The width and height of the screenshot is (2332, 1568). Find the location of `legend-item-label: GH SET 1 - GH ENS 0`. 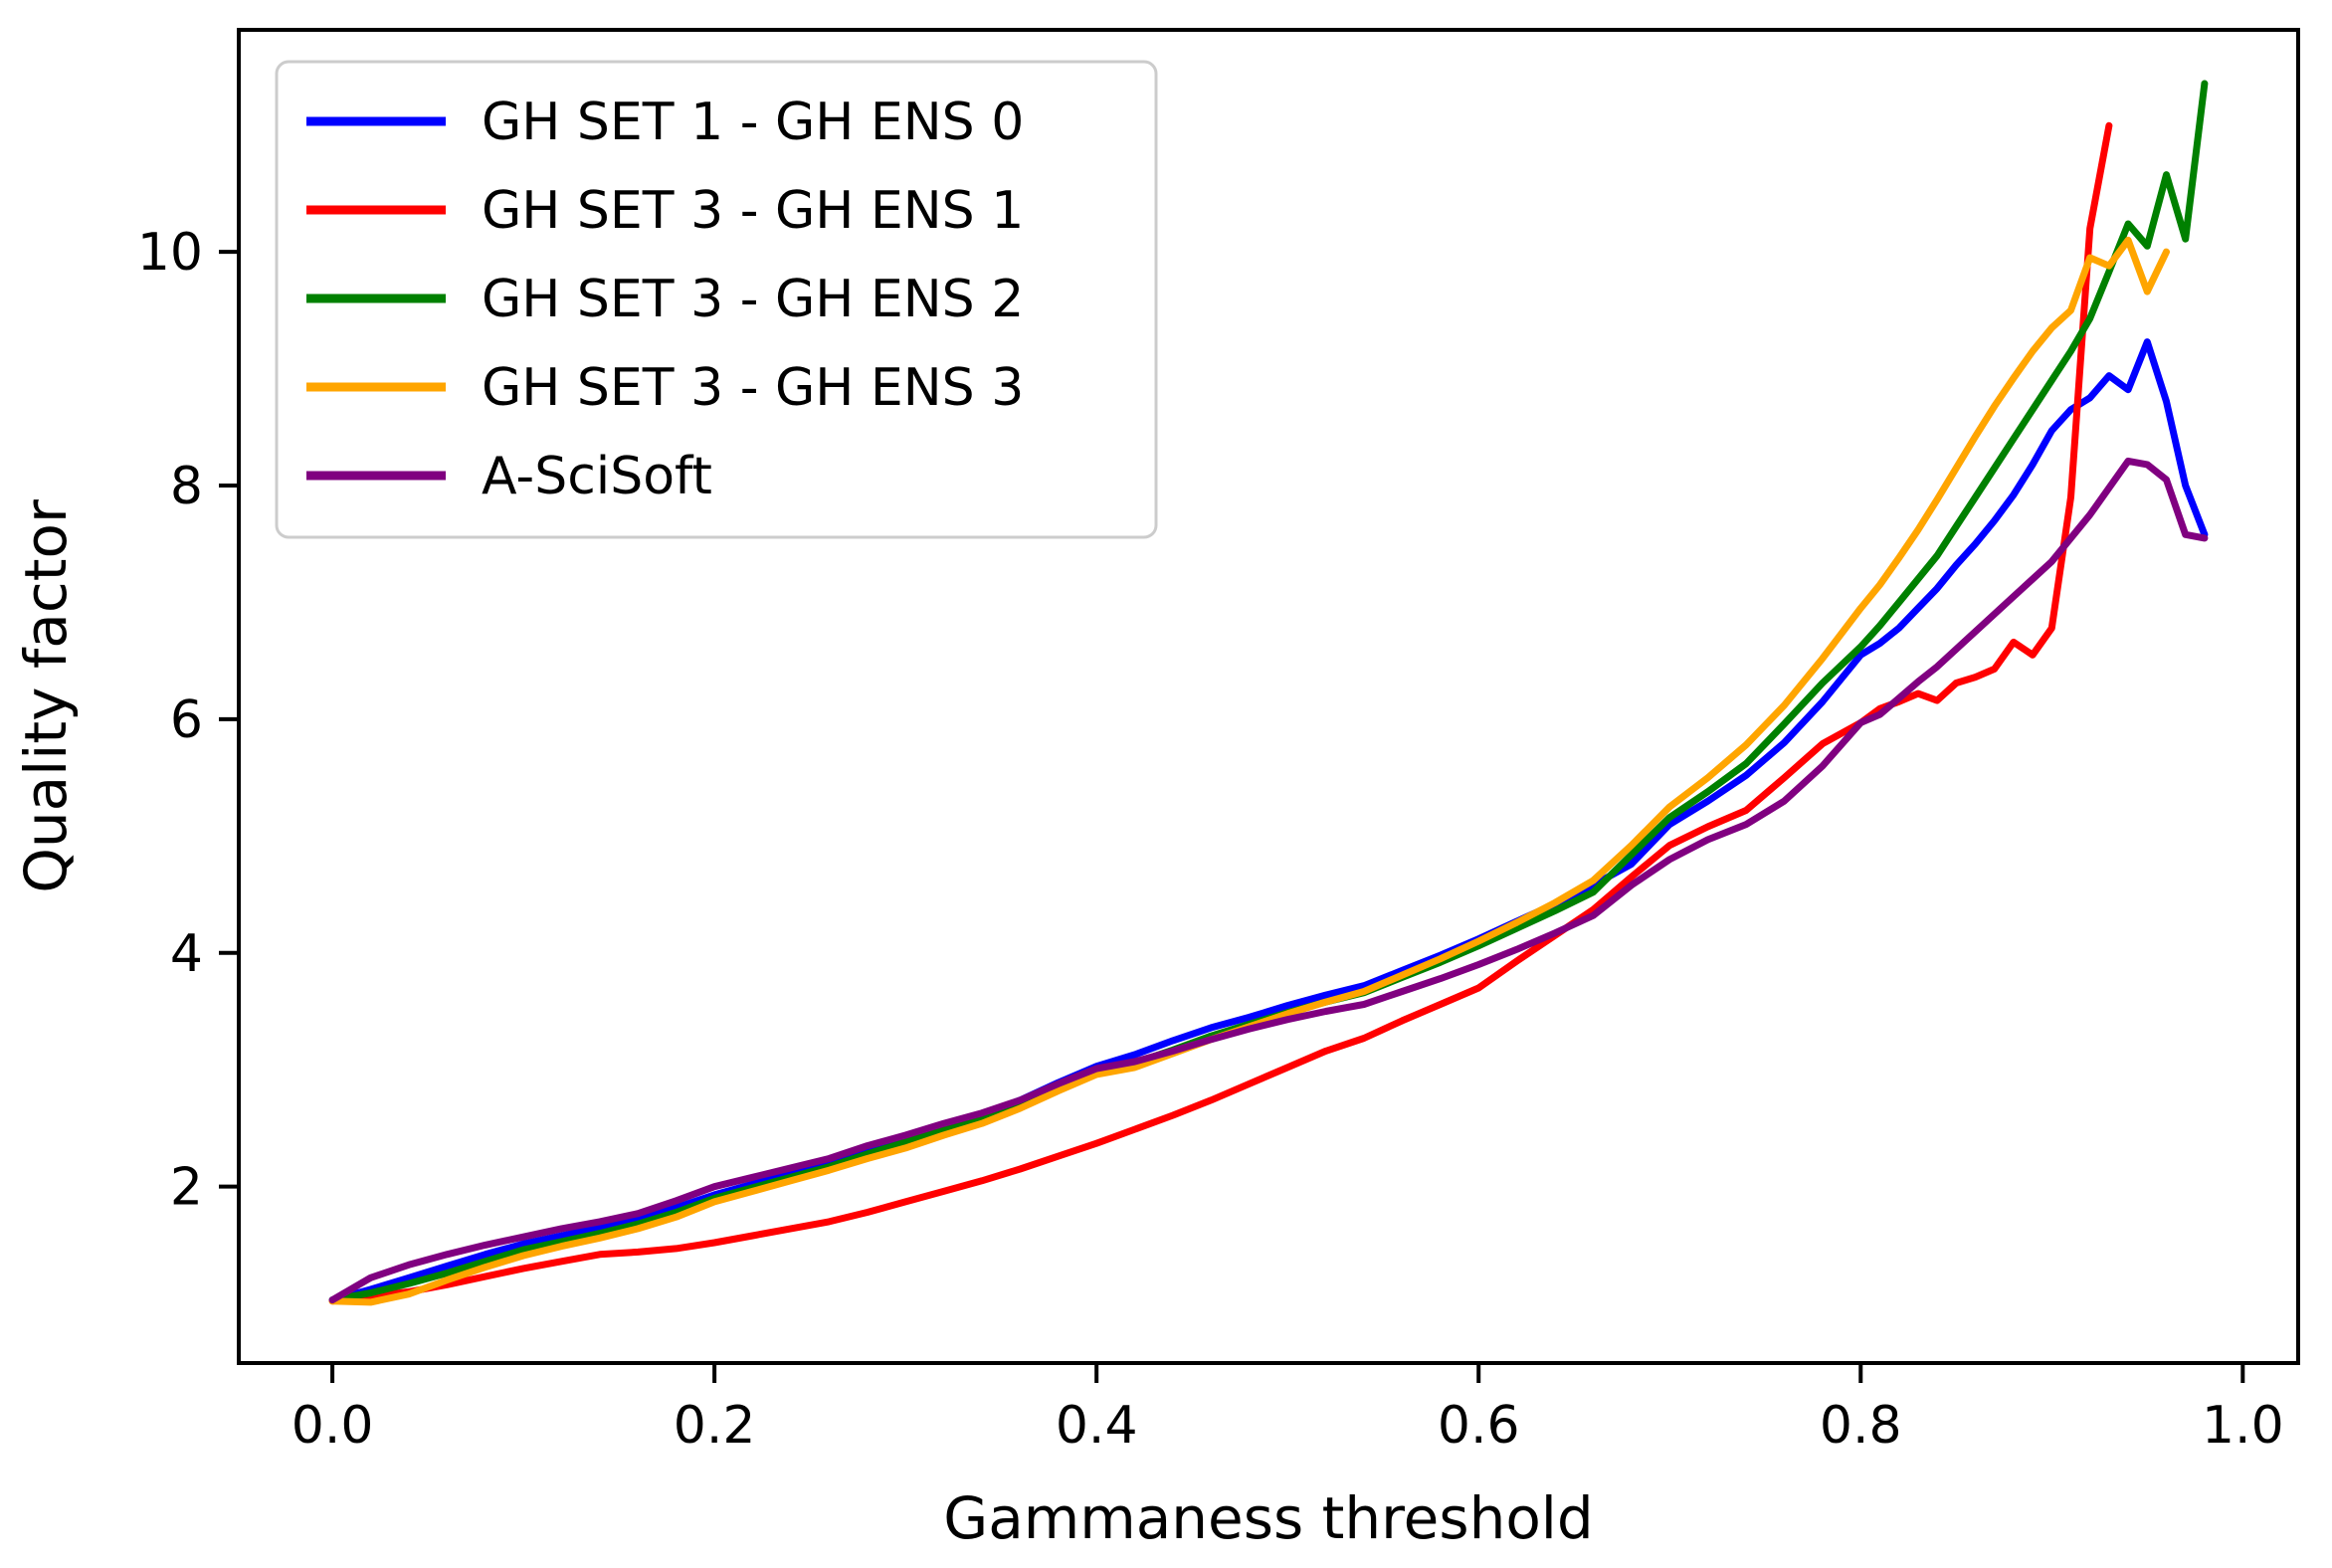

legend-item-label: GH SET 1 - GH ENS 0 is located at coordinates (753, 122).